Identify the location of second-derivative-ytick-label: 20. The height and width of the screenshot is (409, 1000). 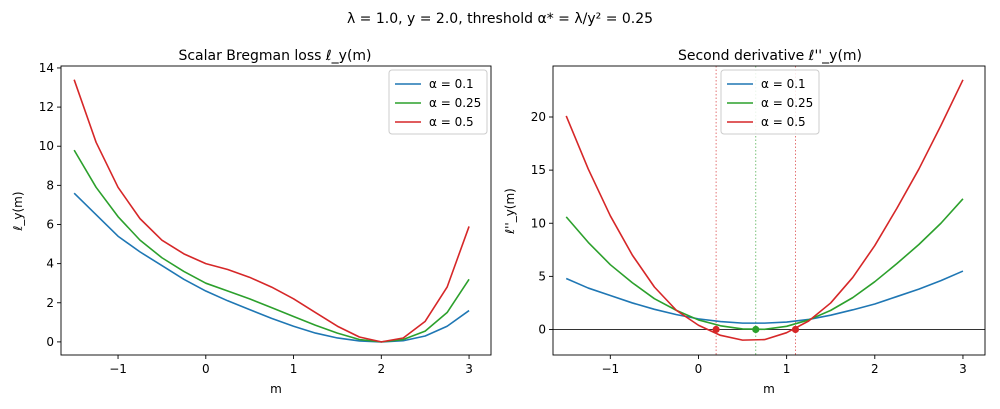
(538, 117).